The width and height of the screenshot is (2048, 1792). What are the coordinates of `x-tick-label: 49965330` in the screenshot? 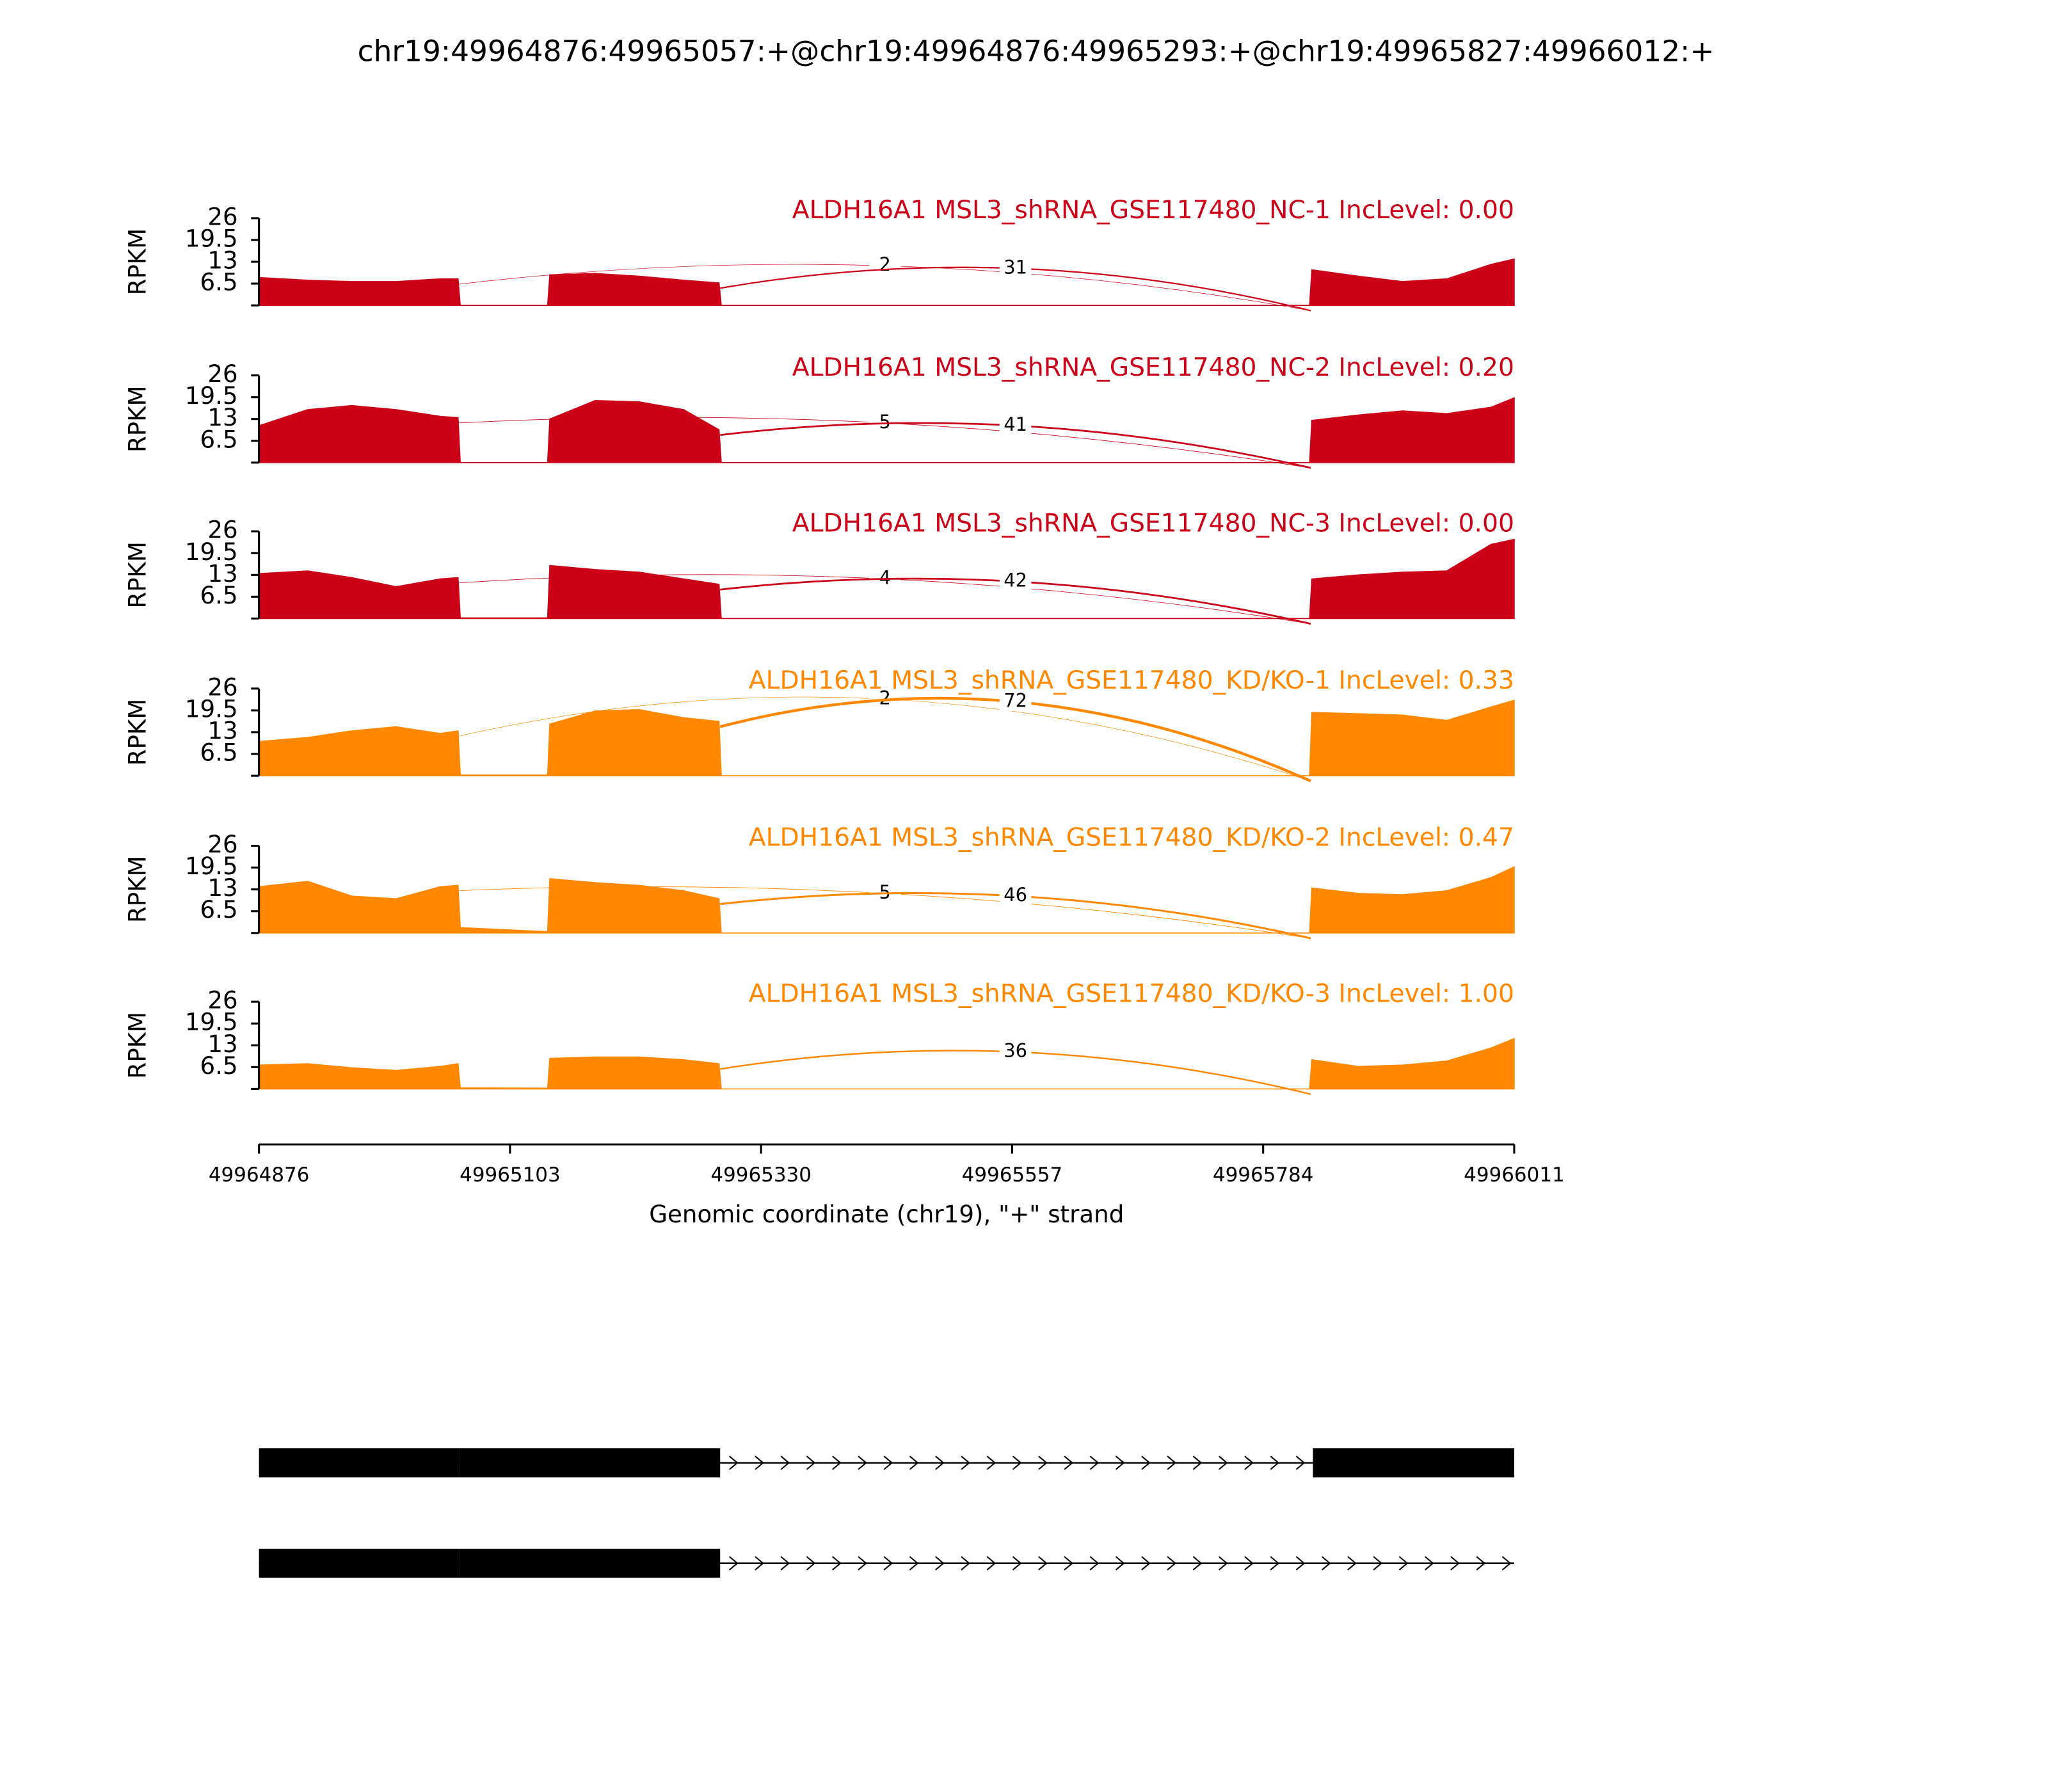 It's located at (761, 1175).